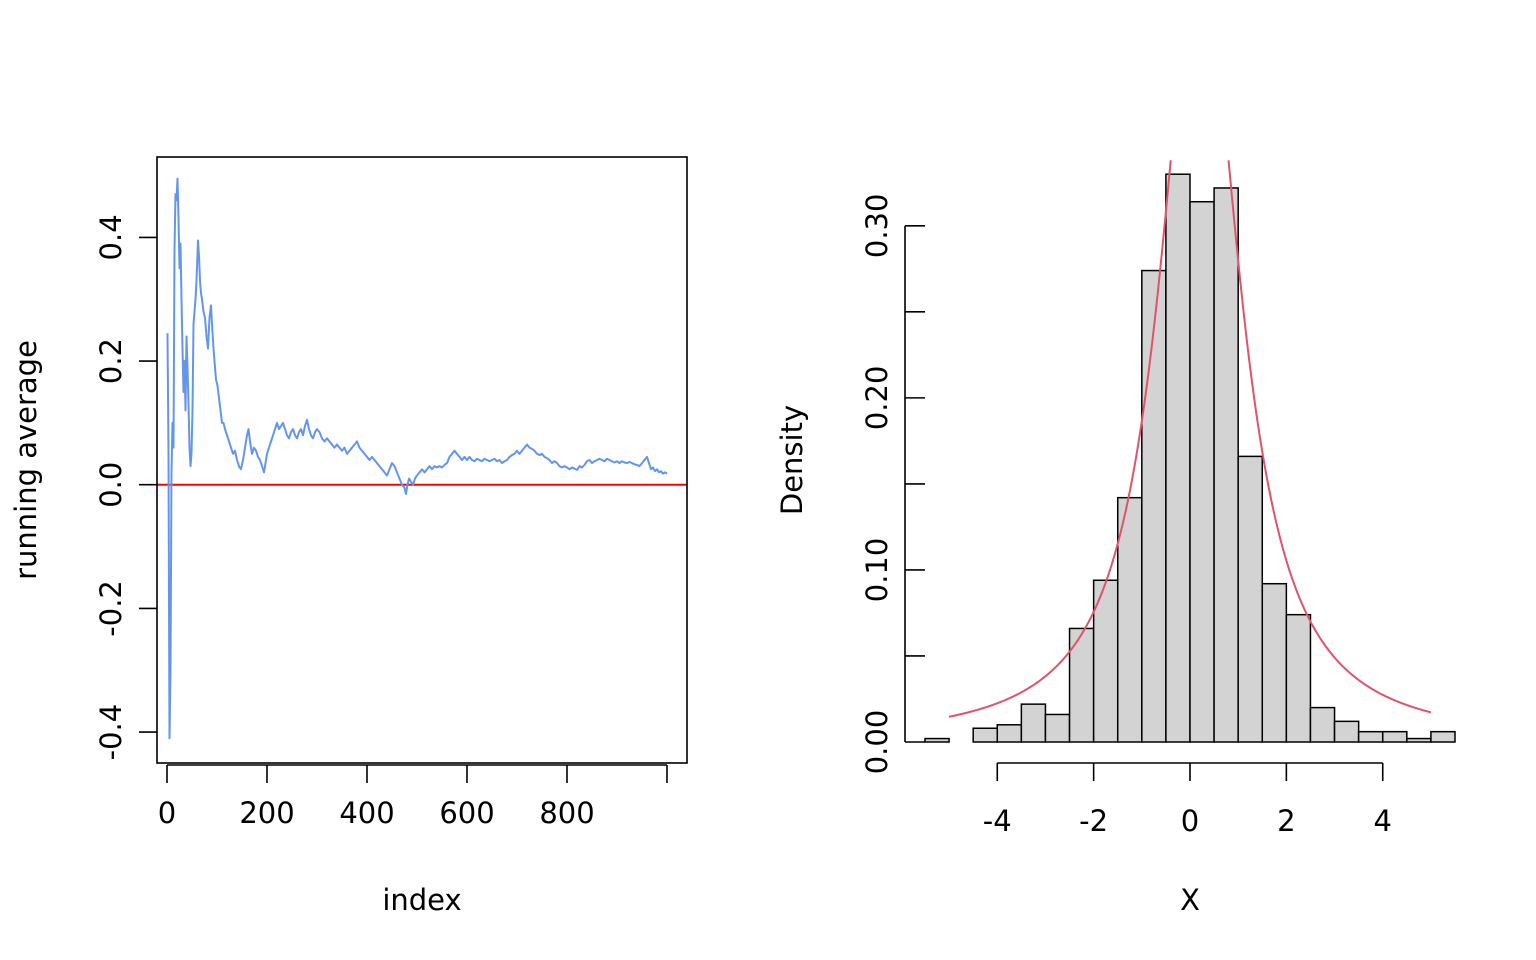  Describe the element at coordinates (1093, 821) in the screenshot. I see `histogram-x-tick-label: -2` at that location.